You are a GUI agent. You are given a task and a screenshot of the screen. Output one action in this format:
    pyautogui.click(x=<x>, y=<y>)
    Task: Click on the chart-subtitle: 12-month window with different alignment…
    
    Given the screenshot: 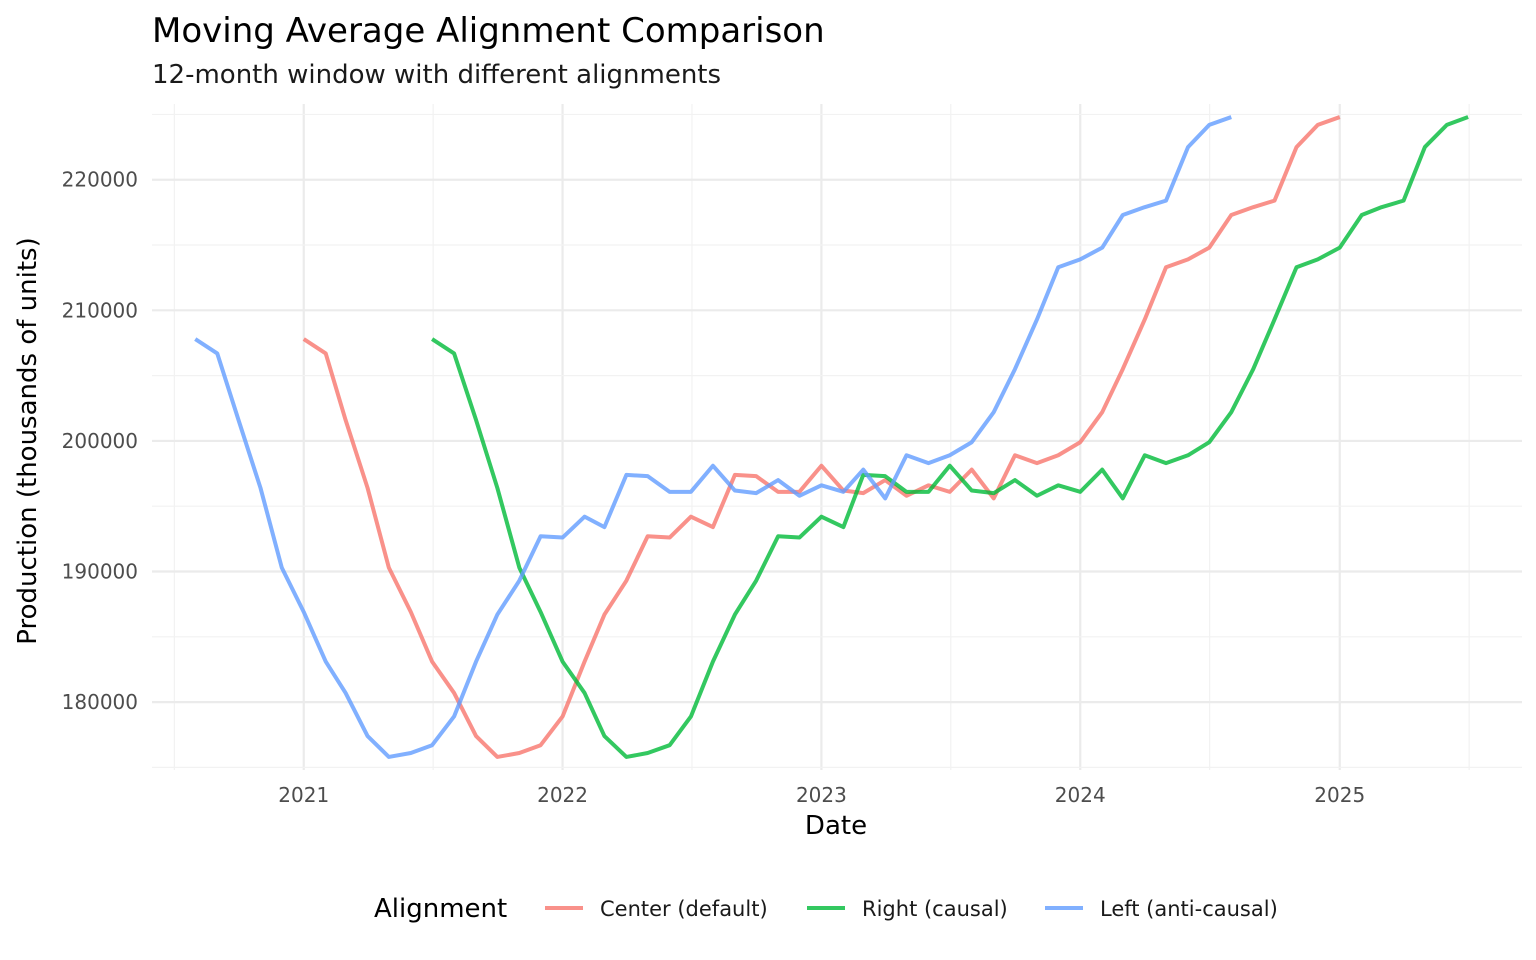 What is the action you would take?
    pyautogui.click(x=436, y=75)
    